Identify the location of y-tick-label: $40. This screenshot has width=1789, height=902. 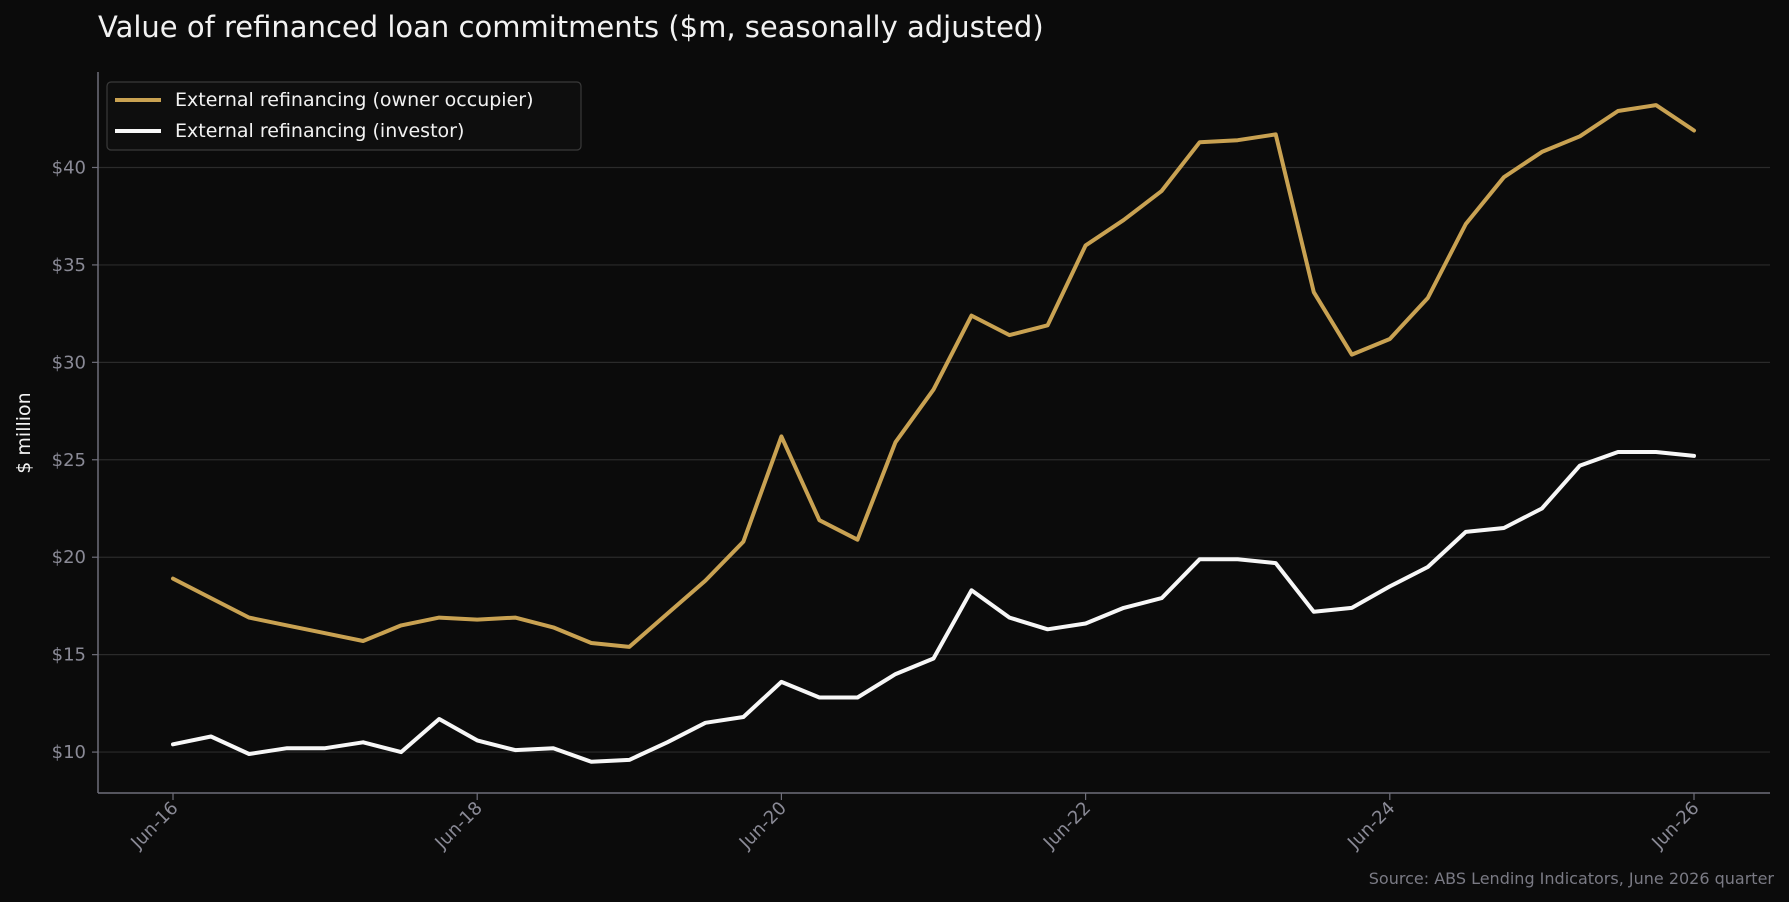
(69, 167).